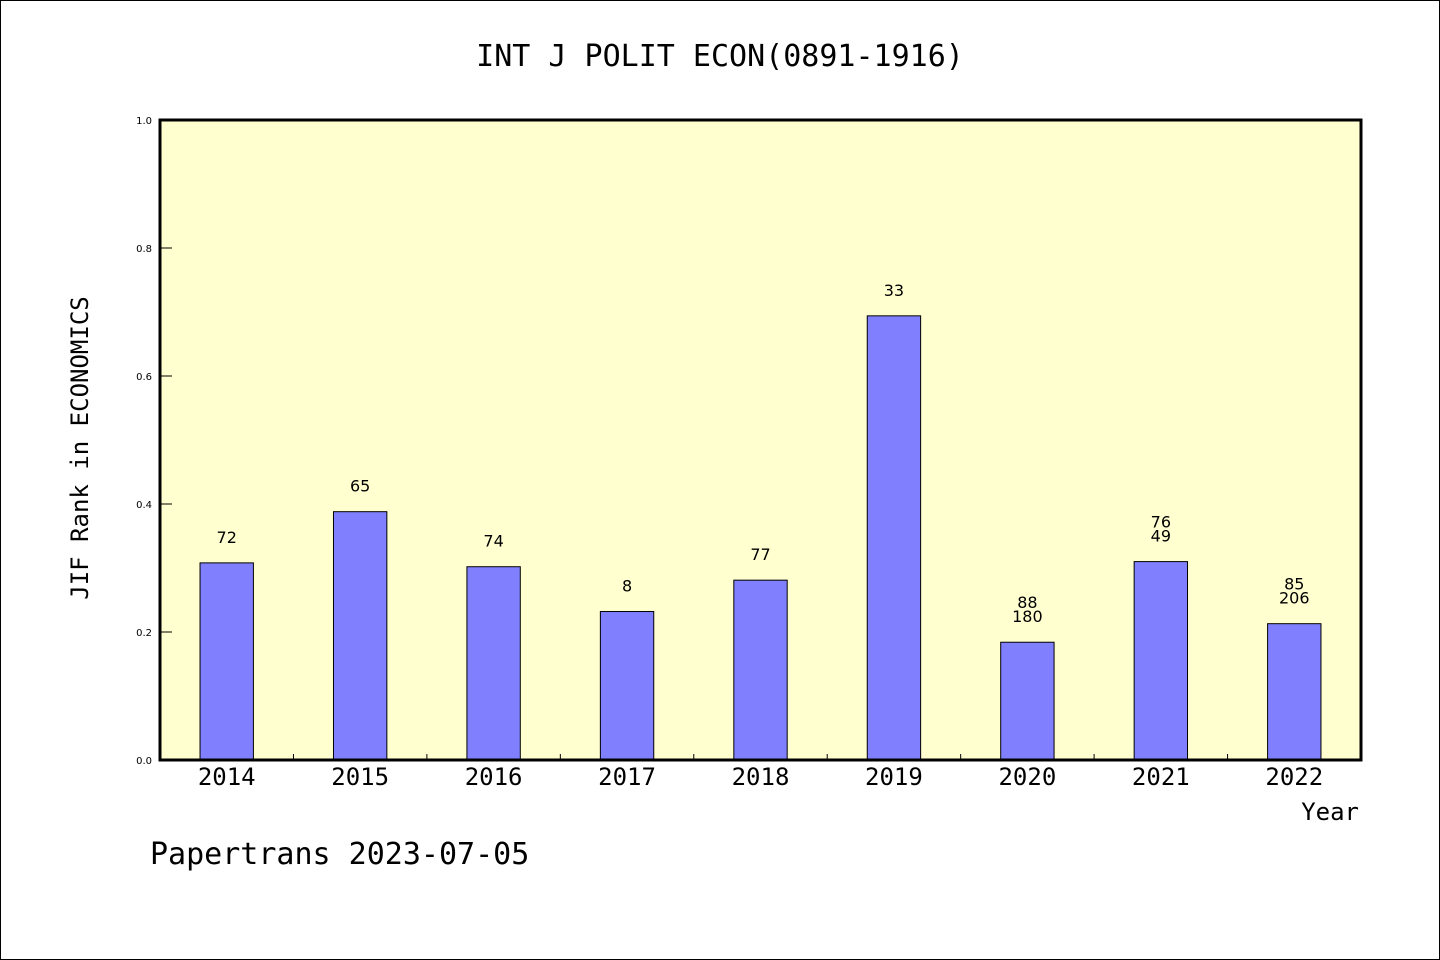 This screenshot has width=1440, height=960. What do you see at coordinates (1294, 777) in the screenshot?
I see `x-tick-label: 2022` at bounding box center [1294, 777].